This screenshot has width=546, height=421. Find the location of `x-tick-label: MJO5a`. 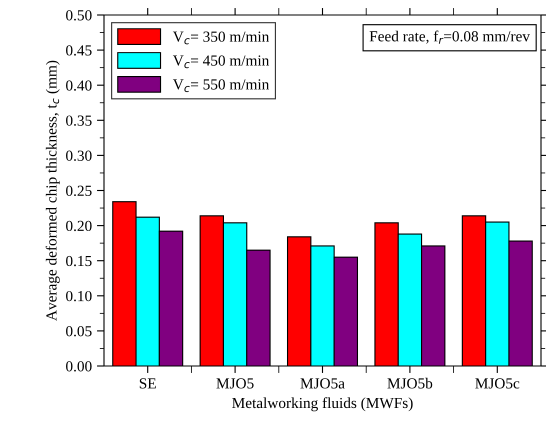

x-tick-label: MJO5a is located at coordinates (322, 383).